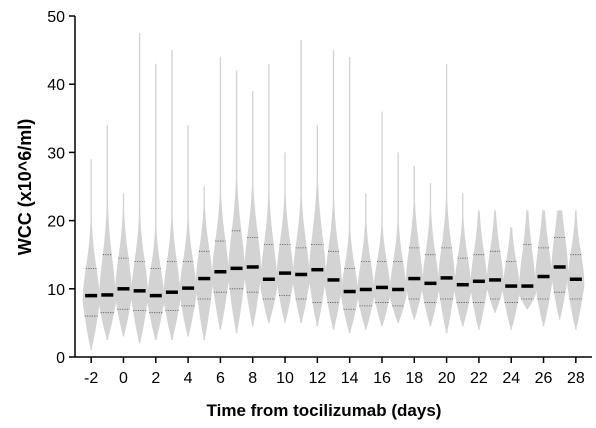 The width and height of the screenshot is (596, 428). I want to click on violin-day--2, so click(91, 255).